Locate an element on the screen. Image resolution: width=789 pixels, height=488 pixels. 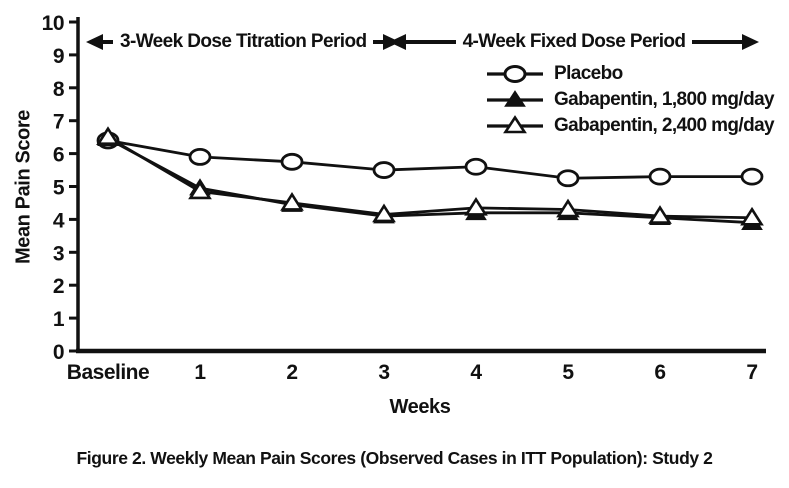
legend-label-gabapentin-1800: Gabapentin, 1,800 mg/day is located at coordinates (664, 99).